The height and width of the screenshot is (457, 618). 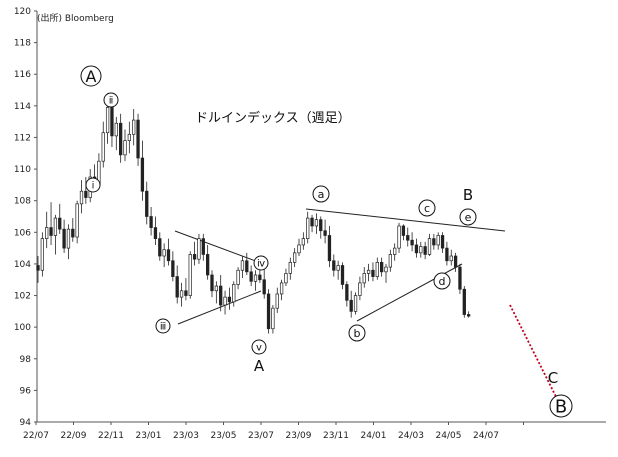 What do you see at coordinates (36, 436) in the screenshot?
I see `x-tick-label: 22/07` at bounding box center [36, 436].